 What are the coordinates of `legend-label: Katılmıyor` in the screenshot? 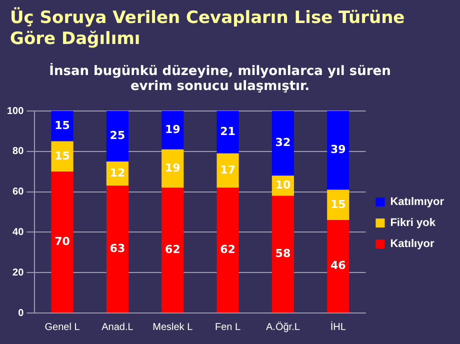 It's located at (417, 202).